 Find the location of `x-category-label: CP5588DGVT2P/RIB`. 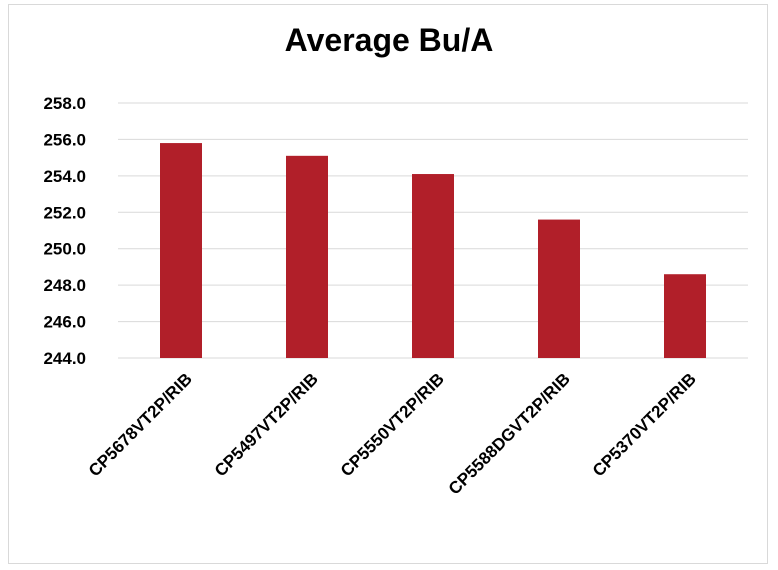

x-category-label: CP5588DGVT2P/RIB is located at coordinates (509, 433).